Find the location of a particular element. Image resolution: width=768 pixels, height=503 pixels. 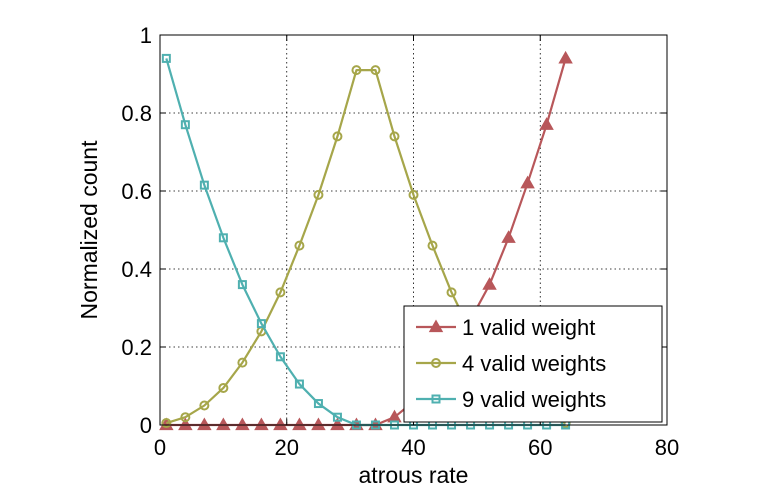

legend-item: 1 valid weight is located at coordinates (505, 327).